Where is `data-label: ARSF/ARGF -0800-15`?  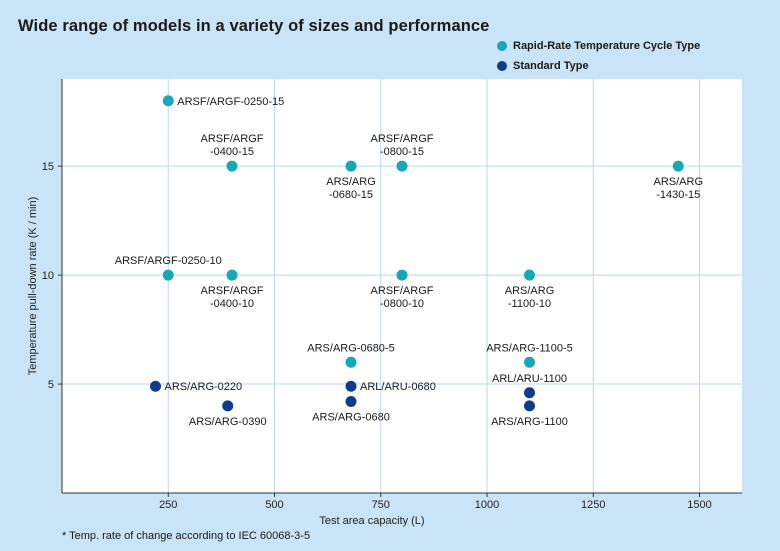
data-label: ARSF/ARGF -0800-15 is located at coordinates (402, 145).